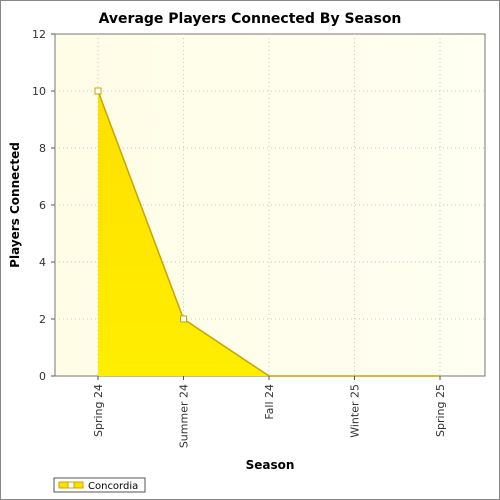 The height and width of the screenshot is (500, 500). What do you see at coordinates (113, 486) in the screenshot?
I see `legend-label-concordia: Concordia` at bounding box center [113, 486].